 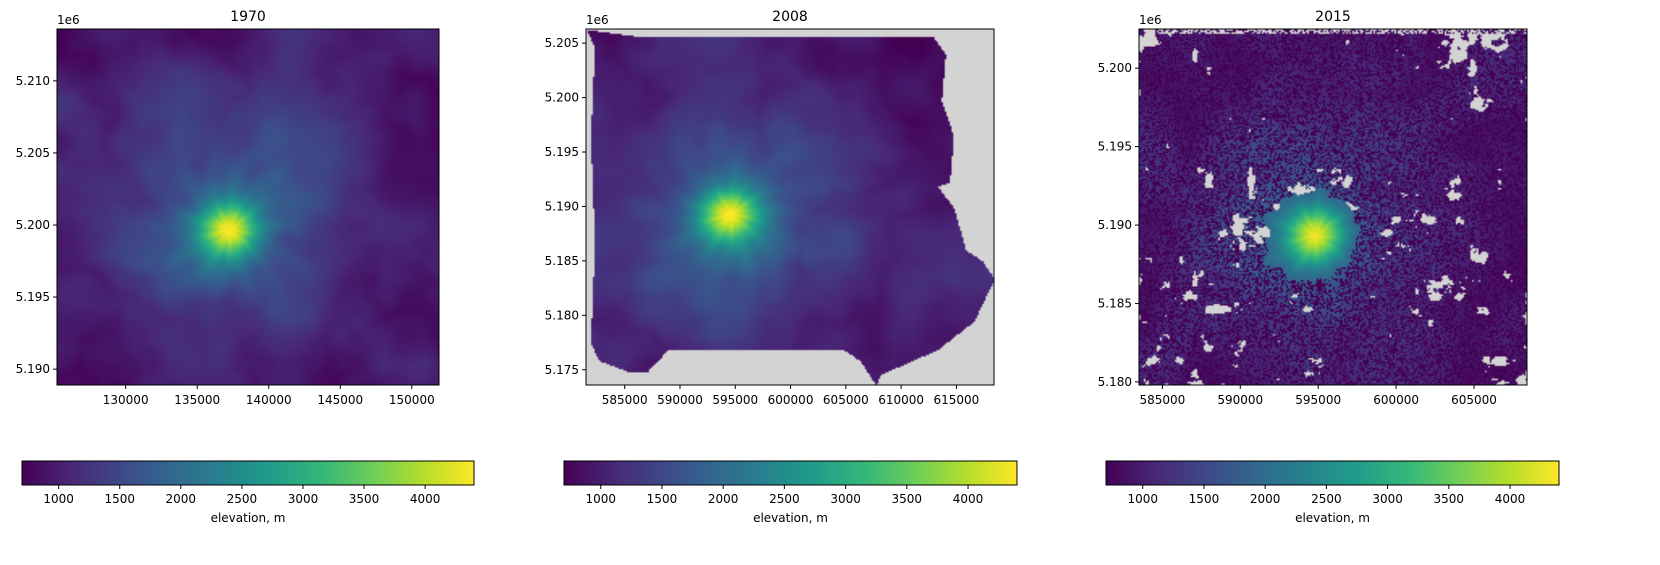 I want to click on x-tick-label: 140000, so click(x=269, y=400).